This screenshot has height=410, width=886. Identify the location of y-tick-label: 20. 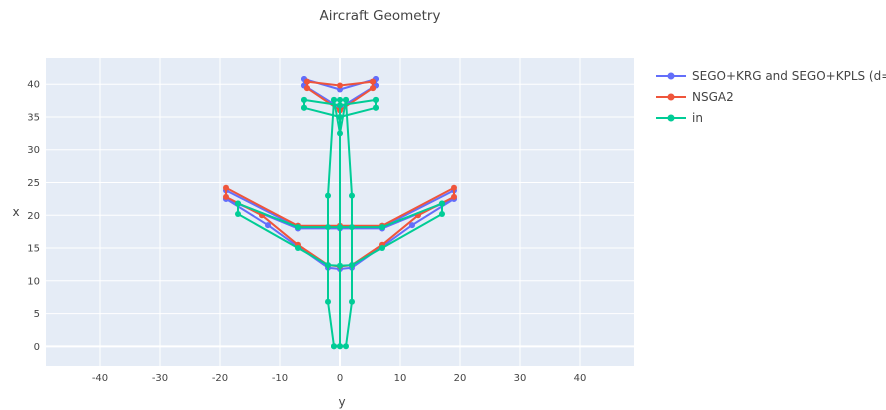
(33, 216).